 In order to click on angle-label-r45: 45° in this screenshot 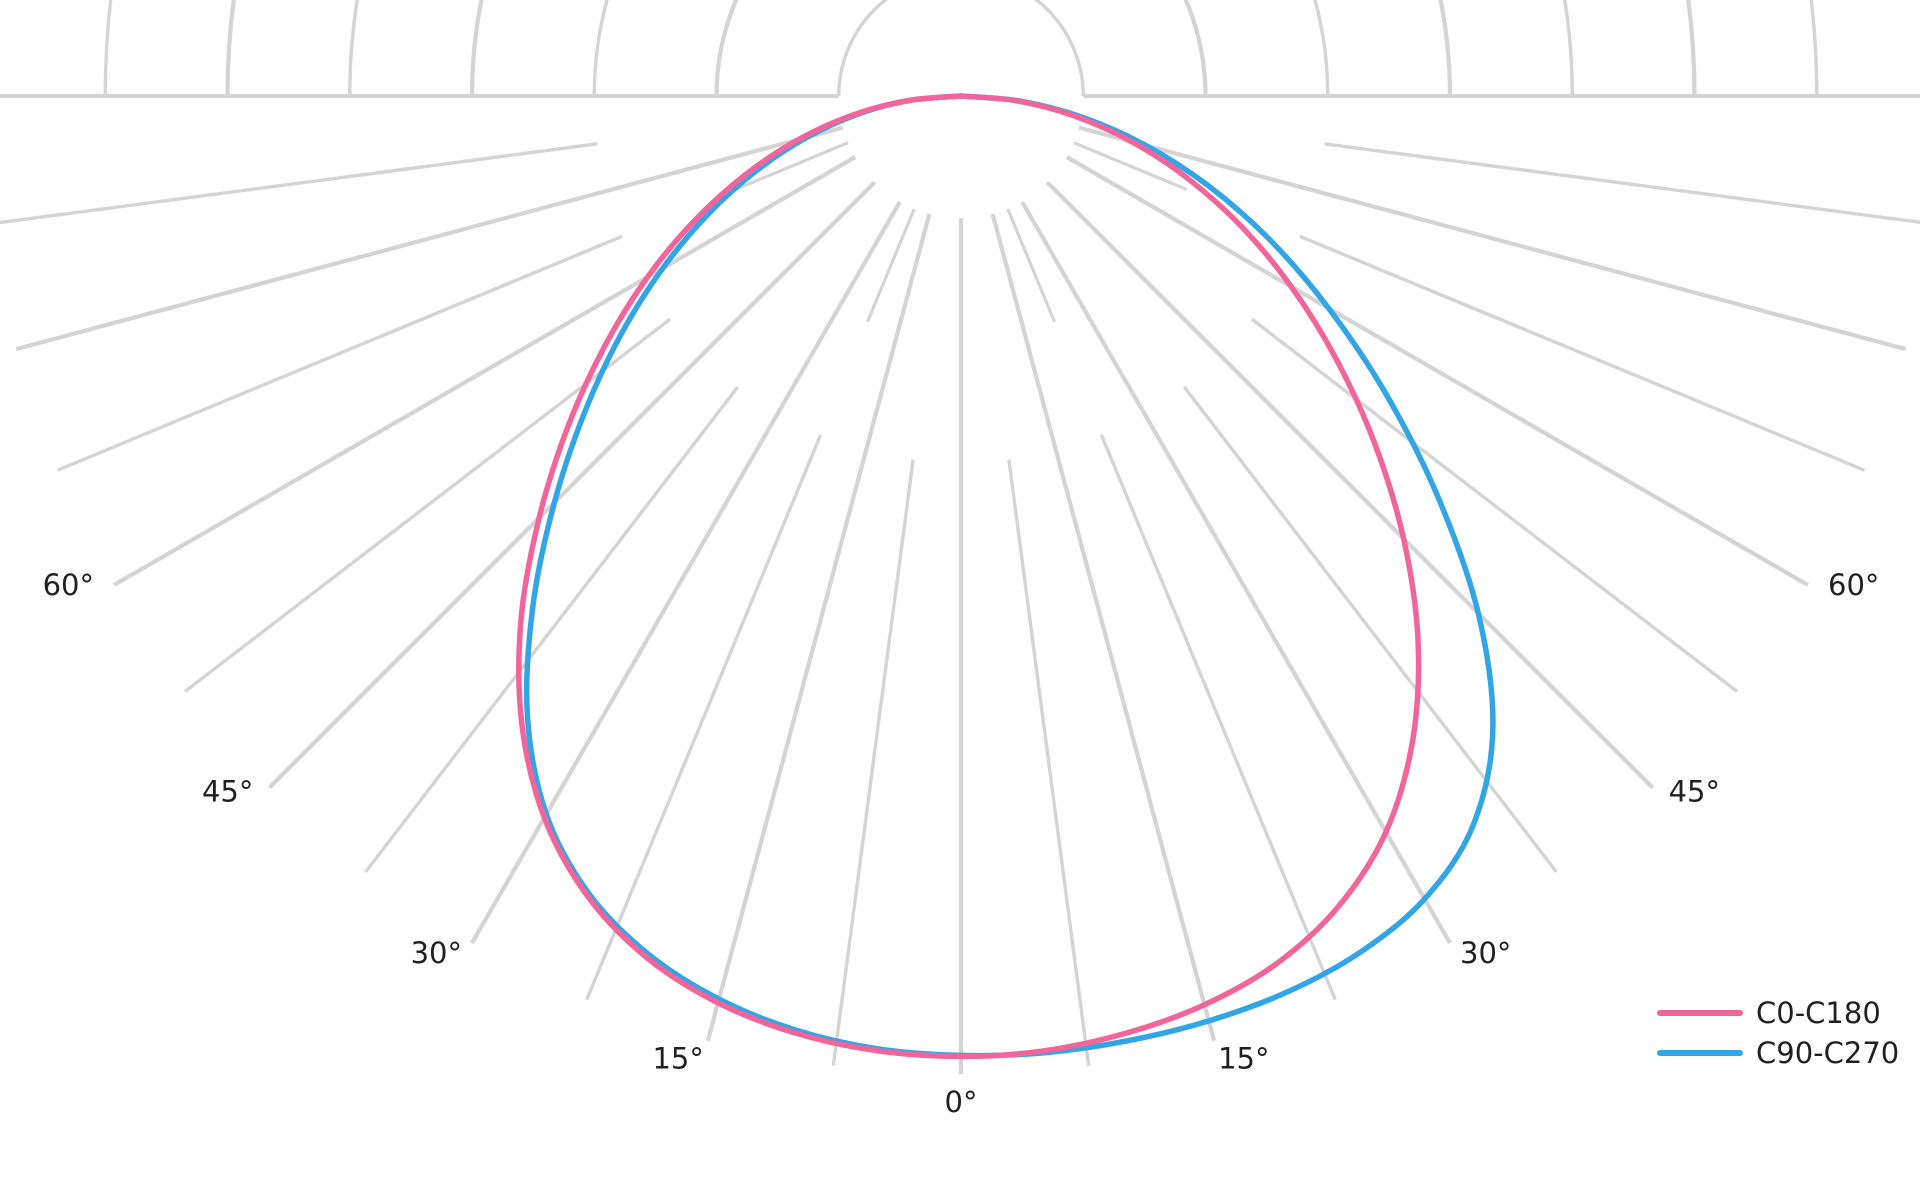, I will do `click(1694, 792)`.